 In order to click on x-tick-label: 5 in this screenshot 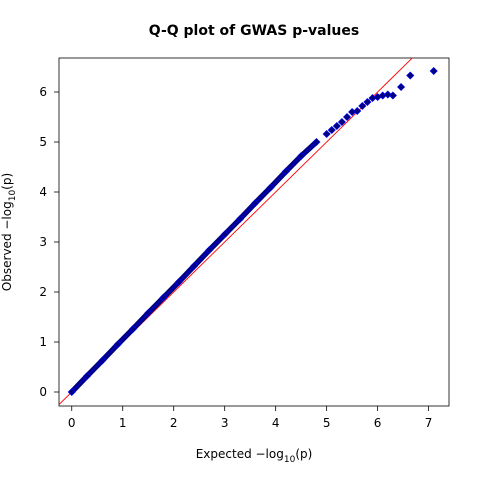, I will do `click(327, 423)`.